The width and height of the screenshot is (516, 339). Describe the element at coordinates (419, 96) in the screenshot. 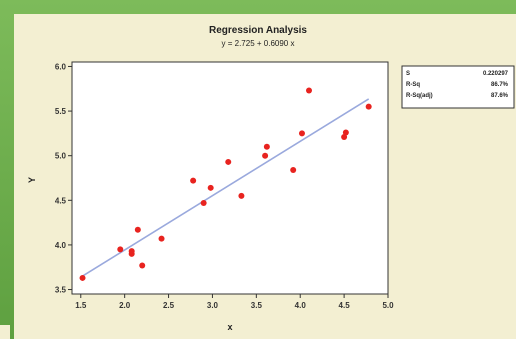

I see `stat-label-rsq-adj: R-Sq(adj)` at that location.